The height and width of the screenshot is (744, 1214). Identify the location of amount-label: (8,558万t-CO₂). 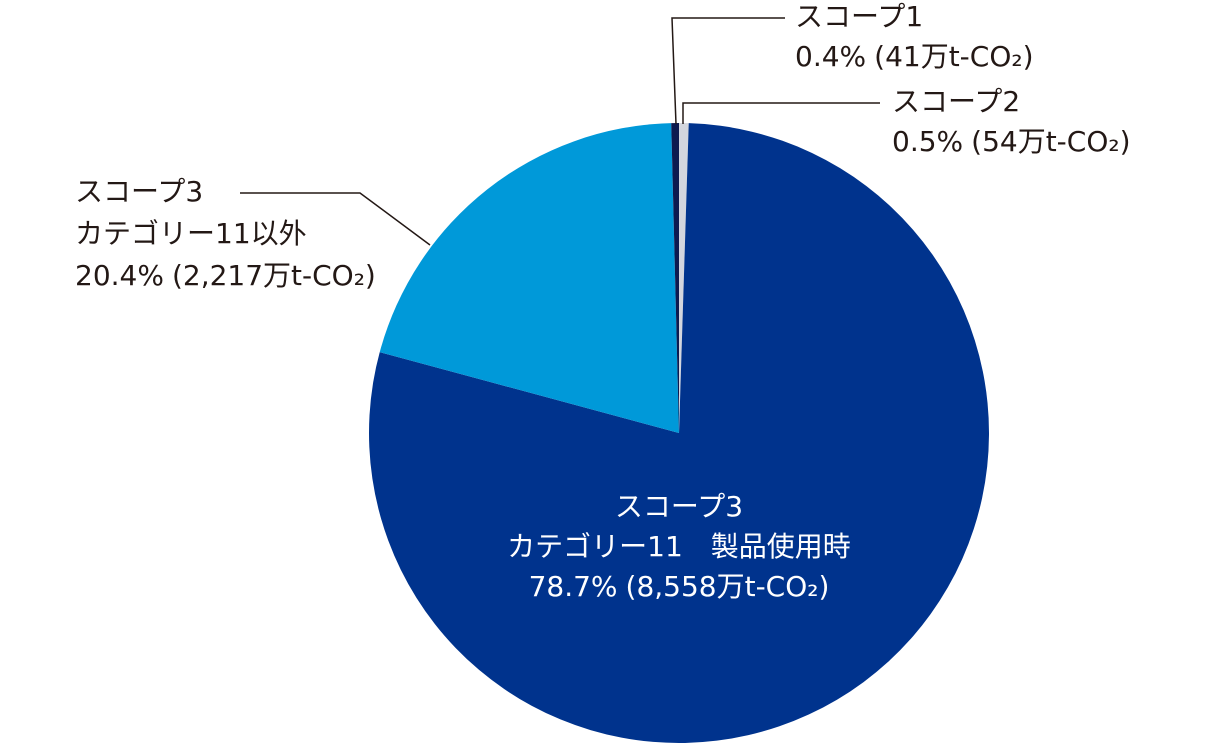
(728, 586).